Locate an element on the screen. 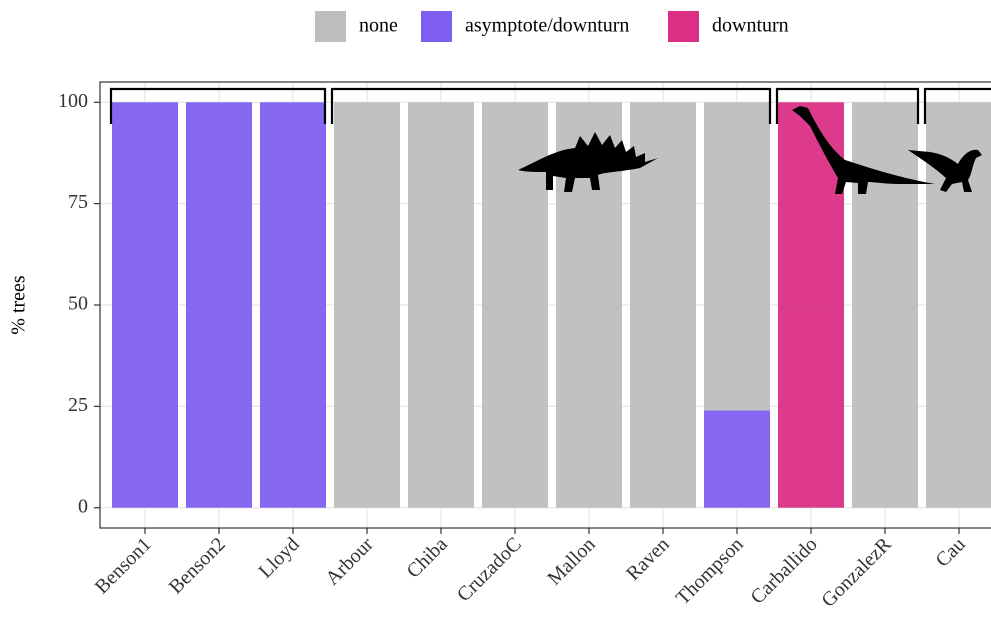 This screenshot has width=991, height=623. x-tick-label: Carballido is located at coordinates (784, 570).